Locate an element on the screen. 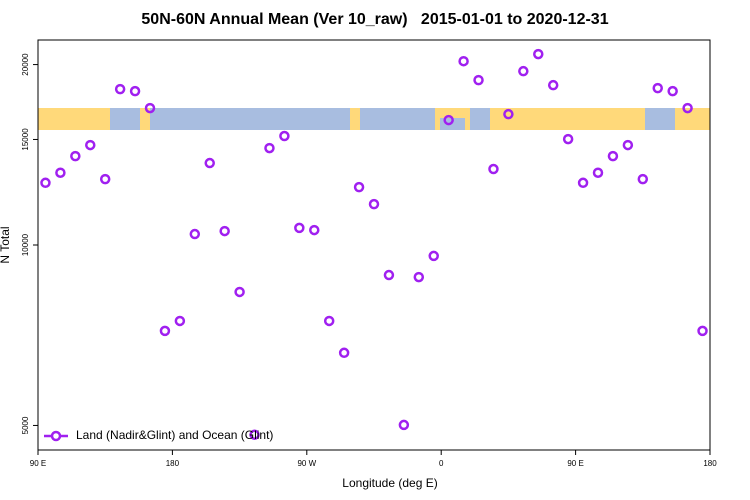 The height and width of the screenshot is (500, 750). y-tick-label: 5000 is located at coordinates (25, 425).